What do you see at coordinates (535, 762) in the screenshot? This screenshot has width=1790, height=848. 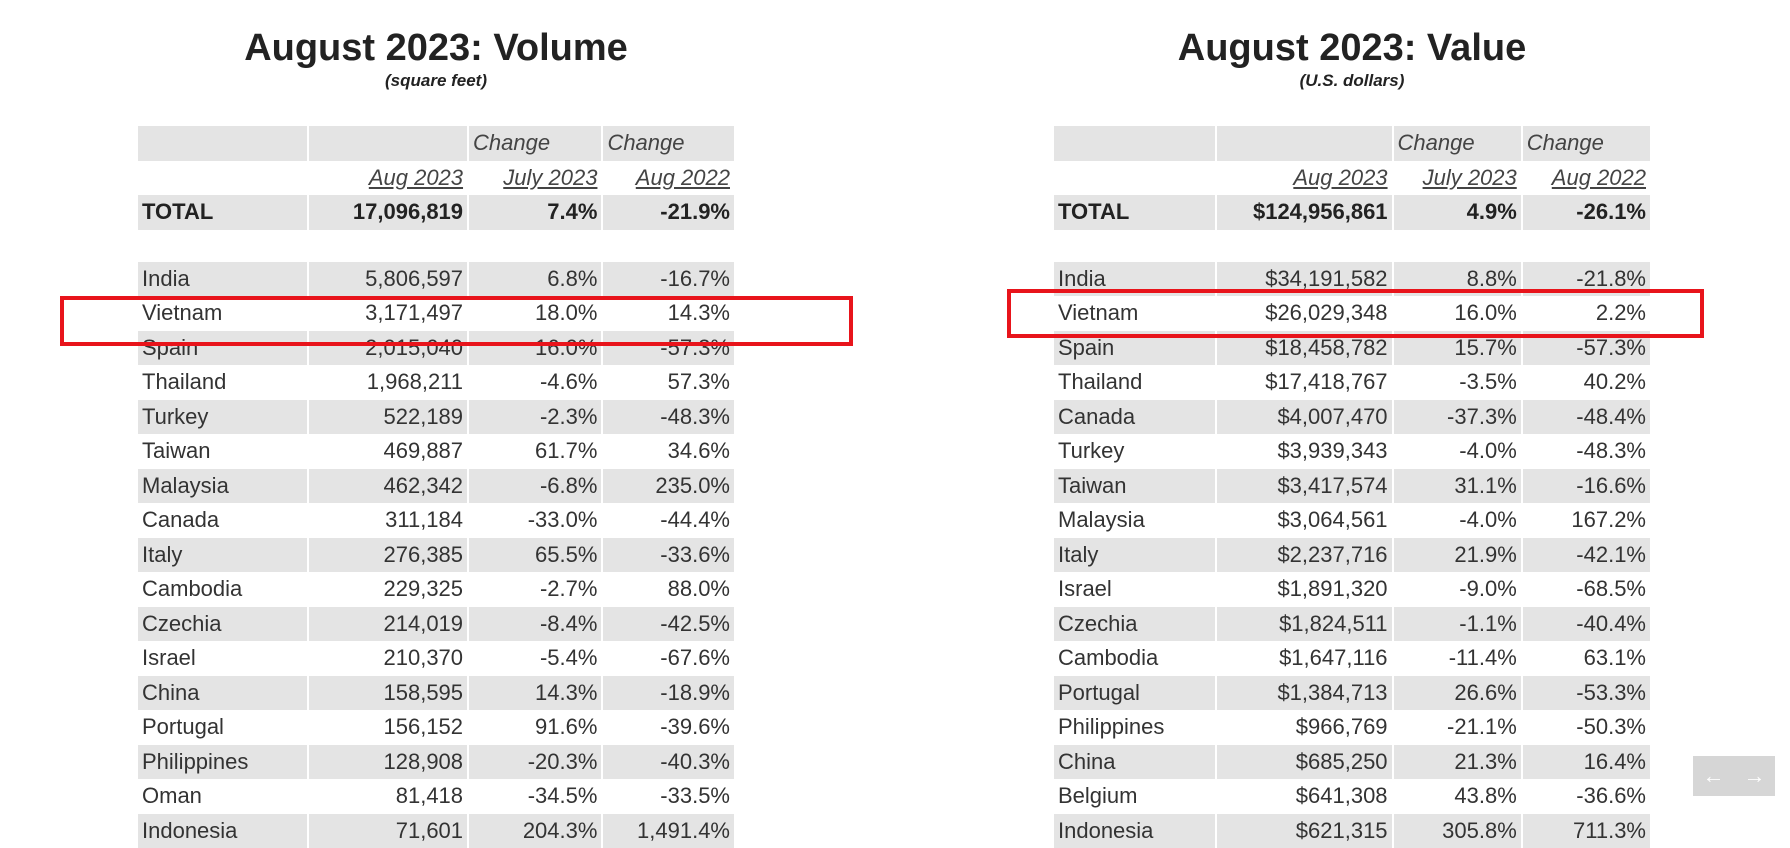 I see `change-july-cell: -20.3%` at bounding box center [535, 762].